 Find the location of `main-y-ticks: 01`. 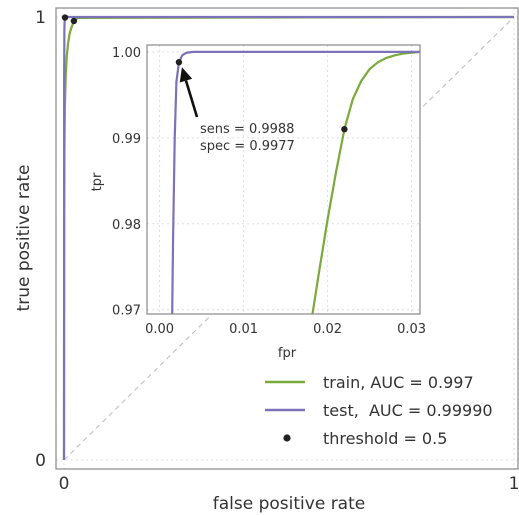

main-y-ticks: 01 is located at coordinates (40, 239).